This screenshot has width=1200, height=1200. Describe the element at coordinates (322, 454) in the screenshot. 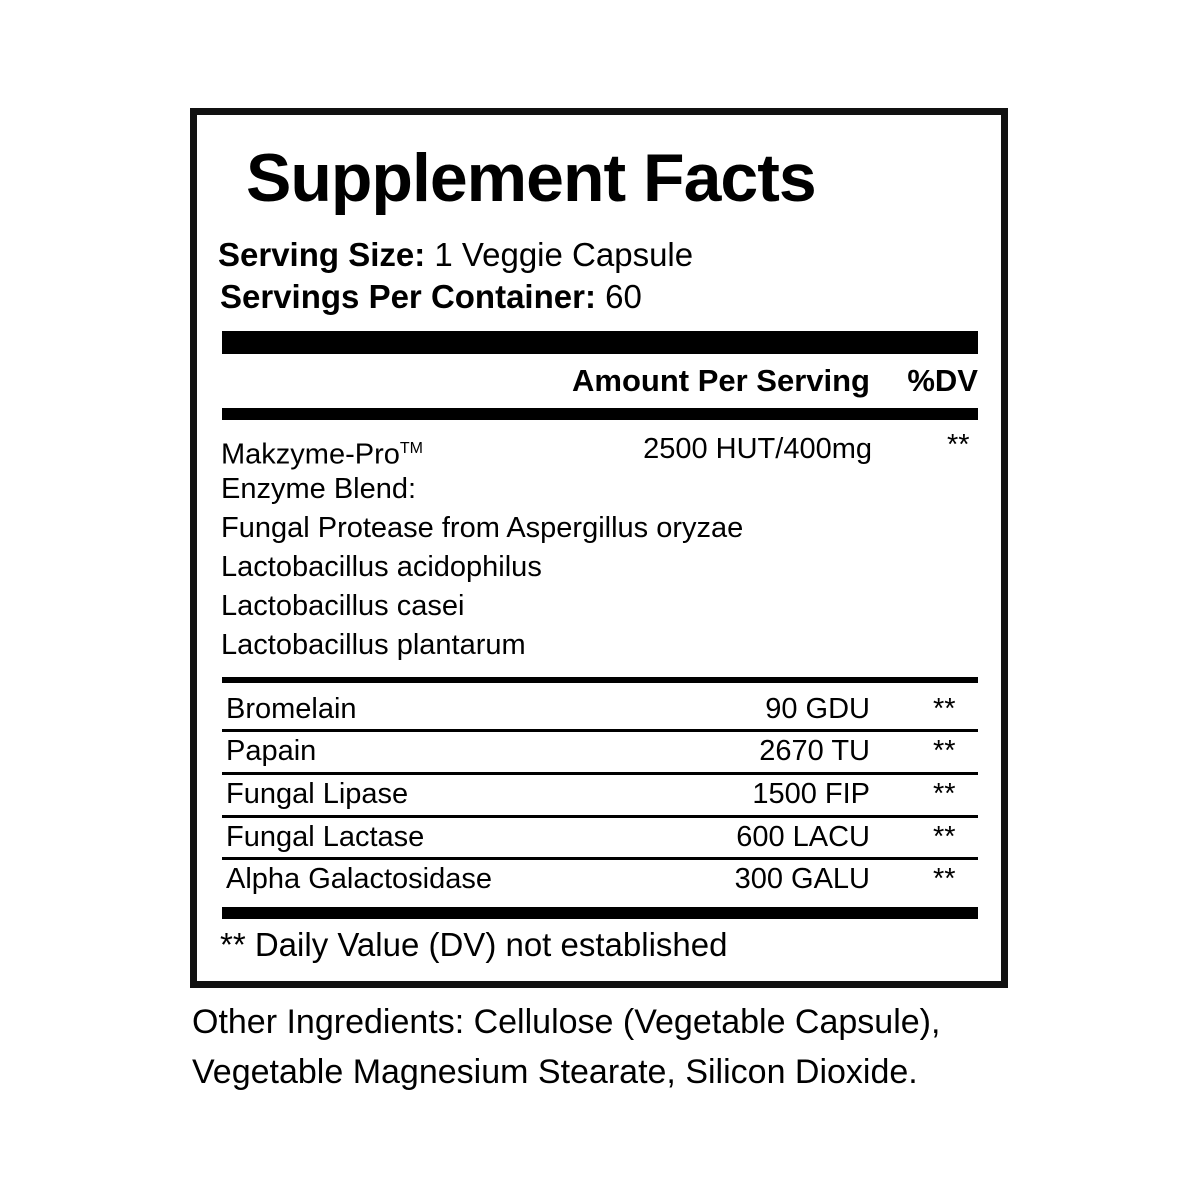

I see `blend-name: Makzyme-ProTM` at that location.